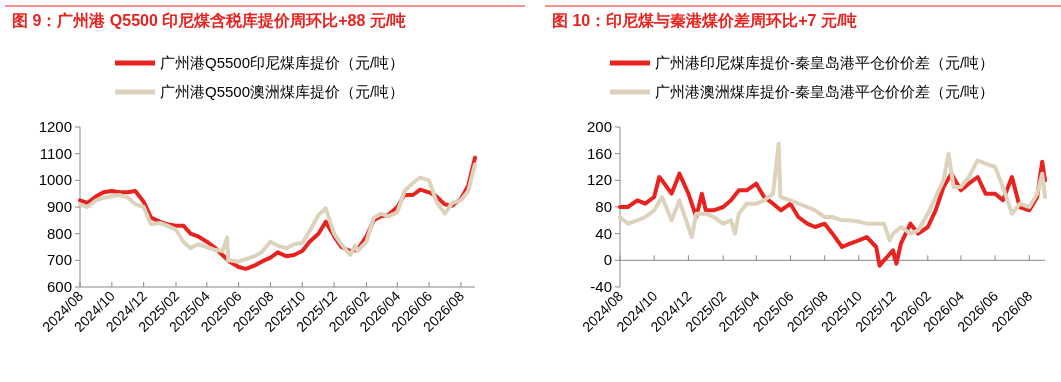  I want to click on y-tick-label: 80, so click(603, 206).